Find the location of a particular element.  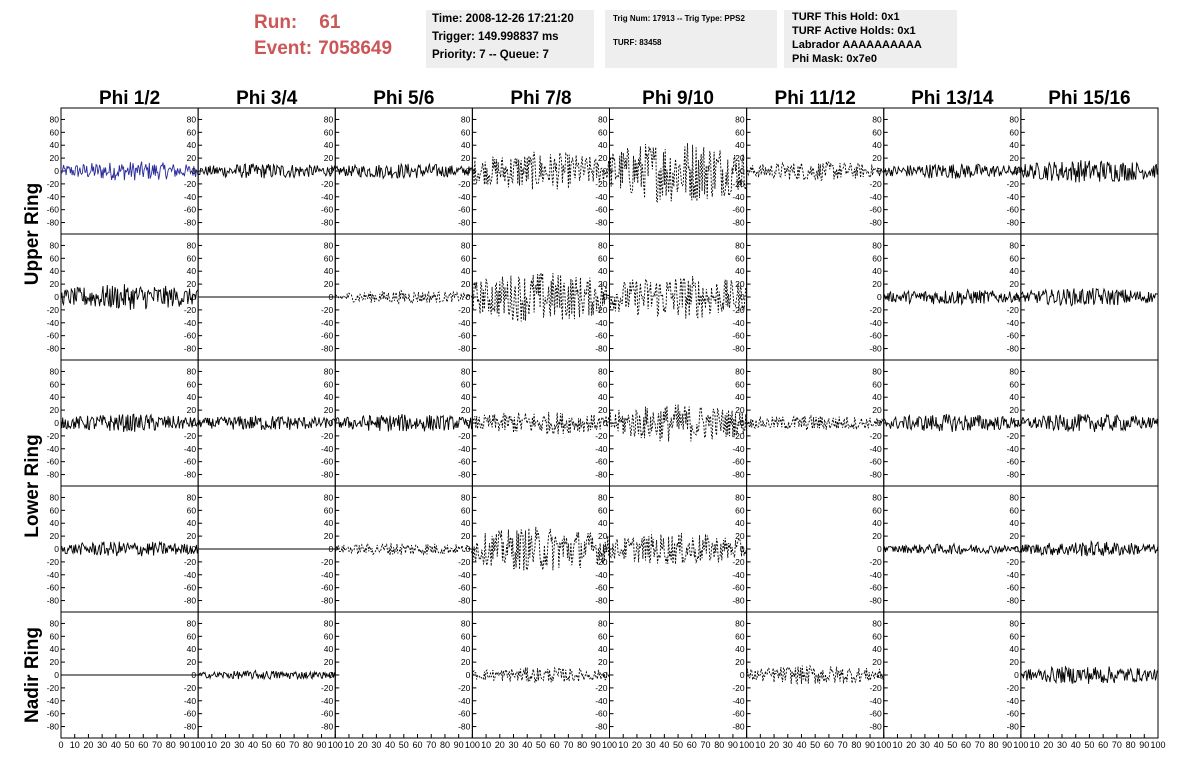

x-tick-label: 40 is located at coordinates (801, 745).